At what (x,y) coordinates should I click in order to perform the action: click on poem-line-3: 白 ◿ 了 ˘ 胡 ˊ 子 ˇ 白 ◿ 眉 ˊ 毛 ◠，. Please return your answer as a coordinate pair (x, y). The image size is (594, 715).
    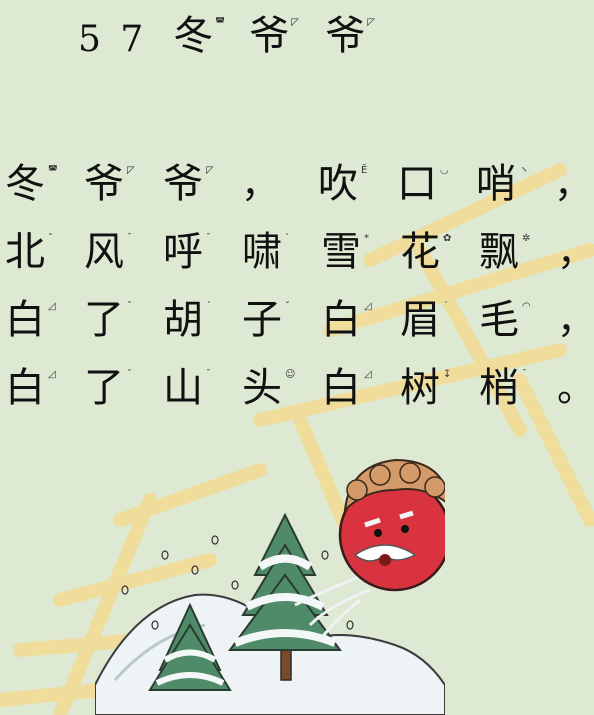
    Looking at the image, I should click on (299, 310).